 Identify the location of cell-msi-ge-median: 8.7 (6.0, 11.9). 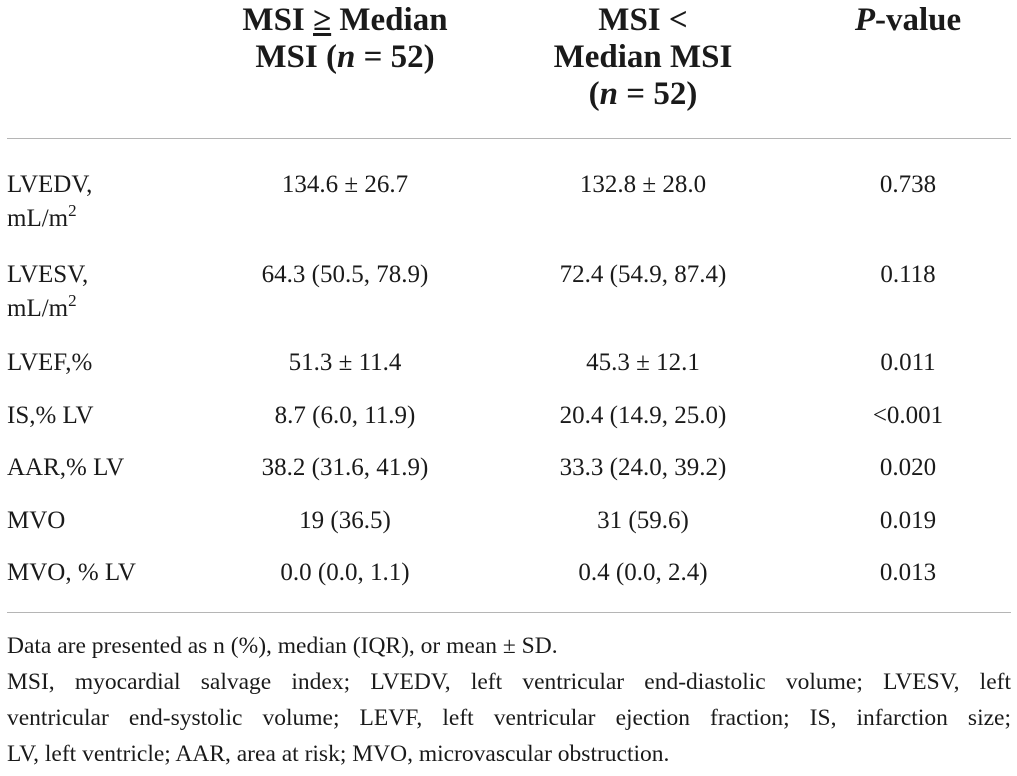
(345, 415).